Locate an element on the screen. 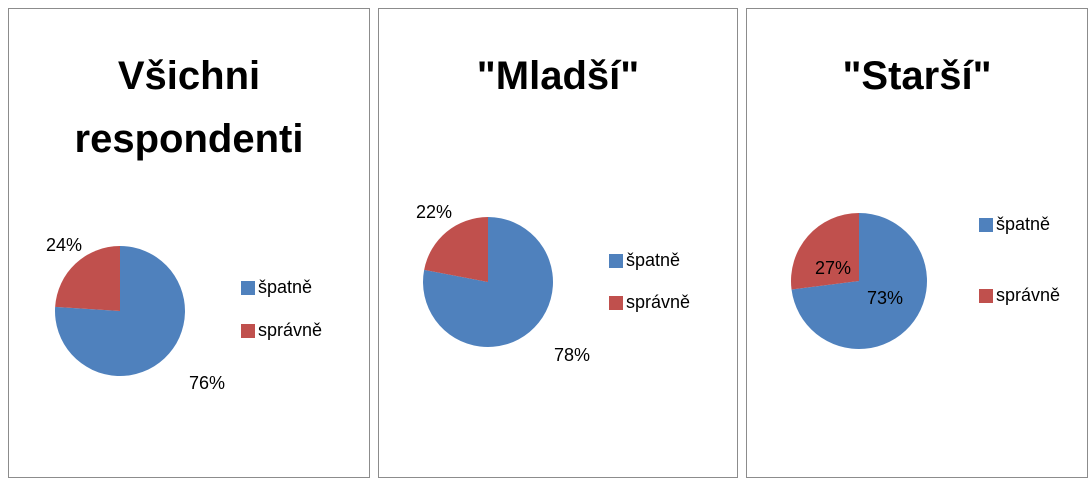 This screenshot has height=478, width=1092. data-label: 78% is located at coordinates (572, 355).